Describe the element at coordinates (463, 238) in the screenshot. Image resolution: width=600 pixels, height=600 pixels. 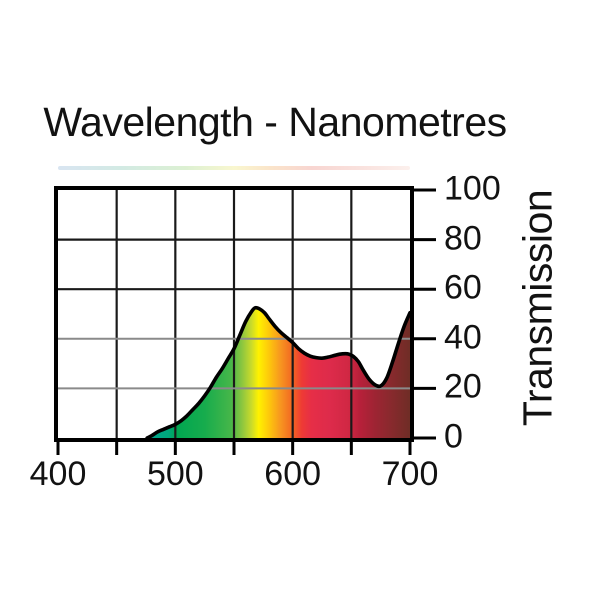
I see `y-tick-label-80: 80` at that location.